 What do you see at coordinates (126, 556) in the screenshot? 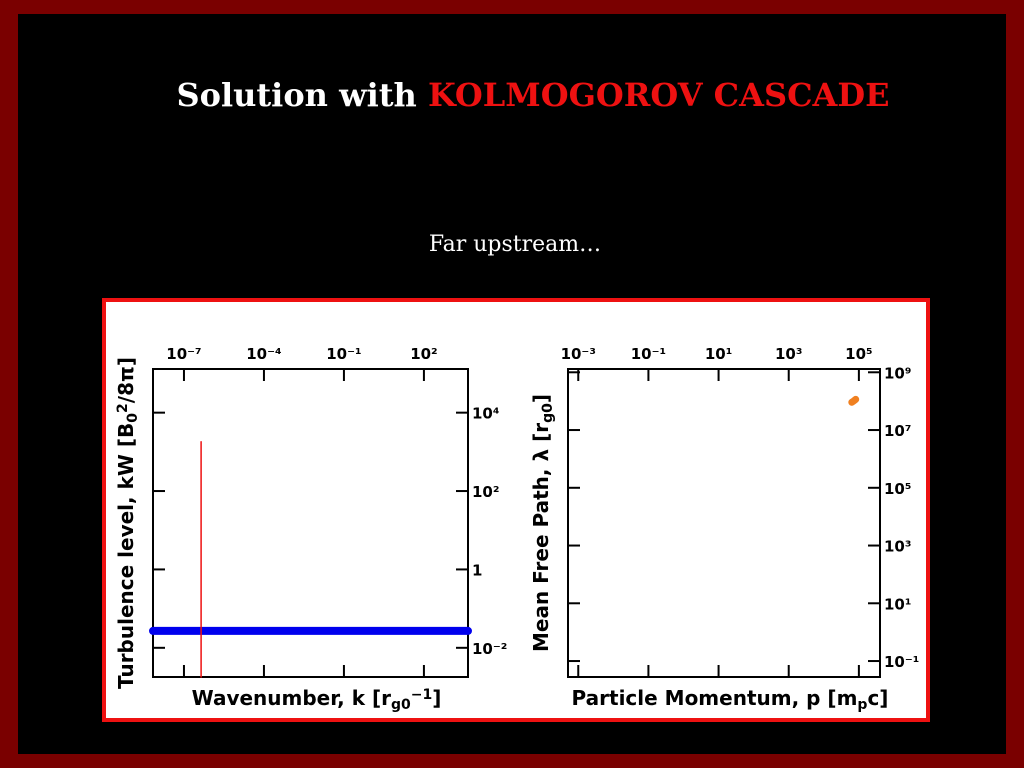
I see `label-segment: Turbulence level, kW [B` at bounding box center [126, 556].